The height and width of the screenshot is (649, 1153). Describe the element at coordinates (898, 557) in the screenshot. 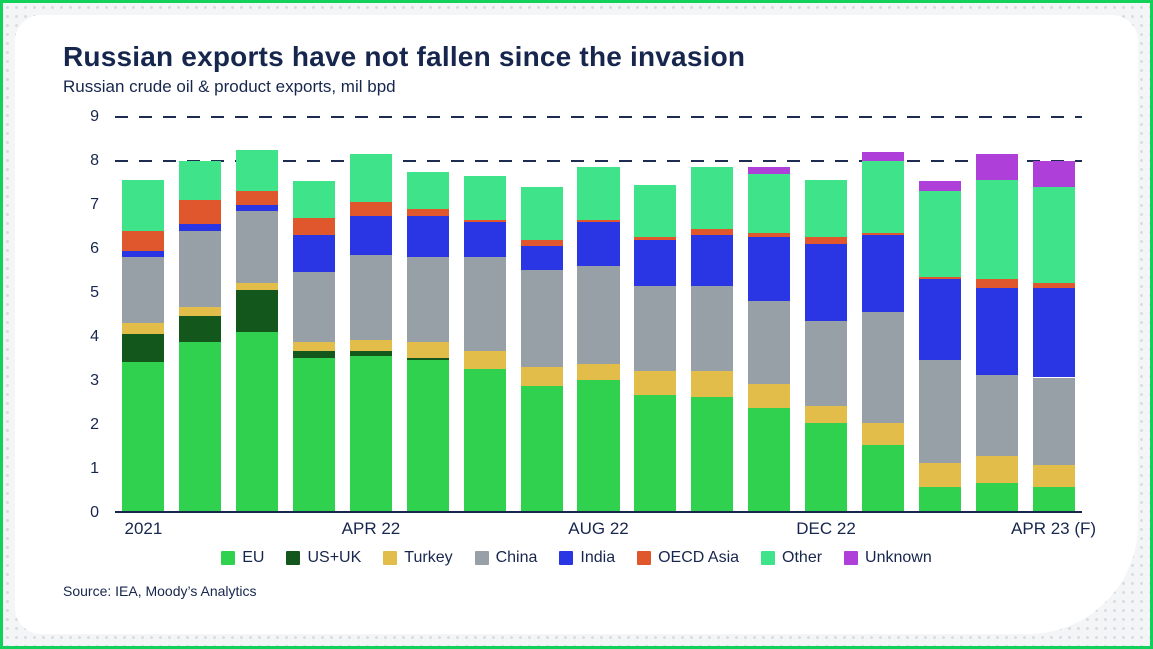

I see `legend-label-unknown: Unknown` at that location.